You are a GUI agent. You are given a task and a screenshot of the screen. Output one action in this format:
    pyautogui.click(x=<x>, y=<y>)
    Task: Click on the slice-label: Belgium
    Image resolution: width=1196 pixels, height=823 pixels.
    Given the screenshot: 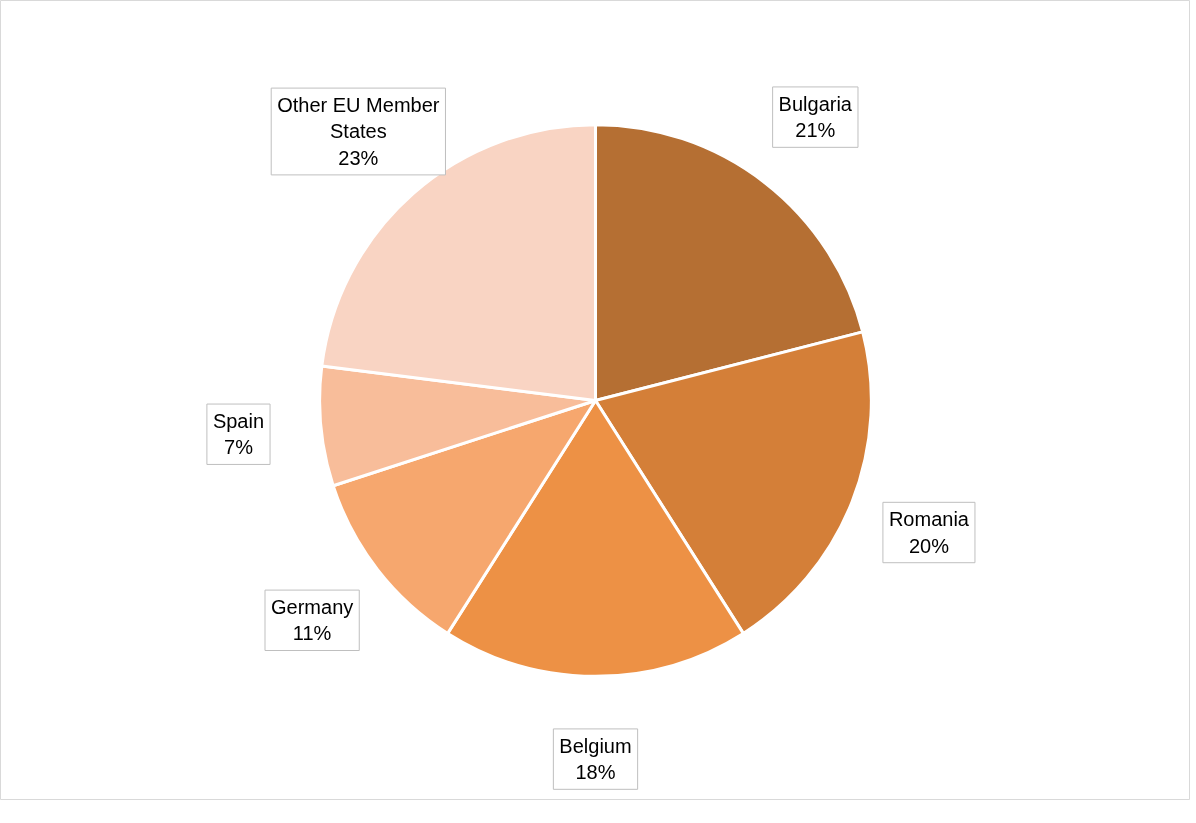 What is the action you would take?
    pyautogui.click(x=595, y=745)
    